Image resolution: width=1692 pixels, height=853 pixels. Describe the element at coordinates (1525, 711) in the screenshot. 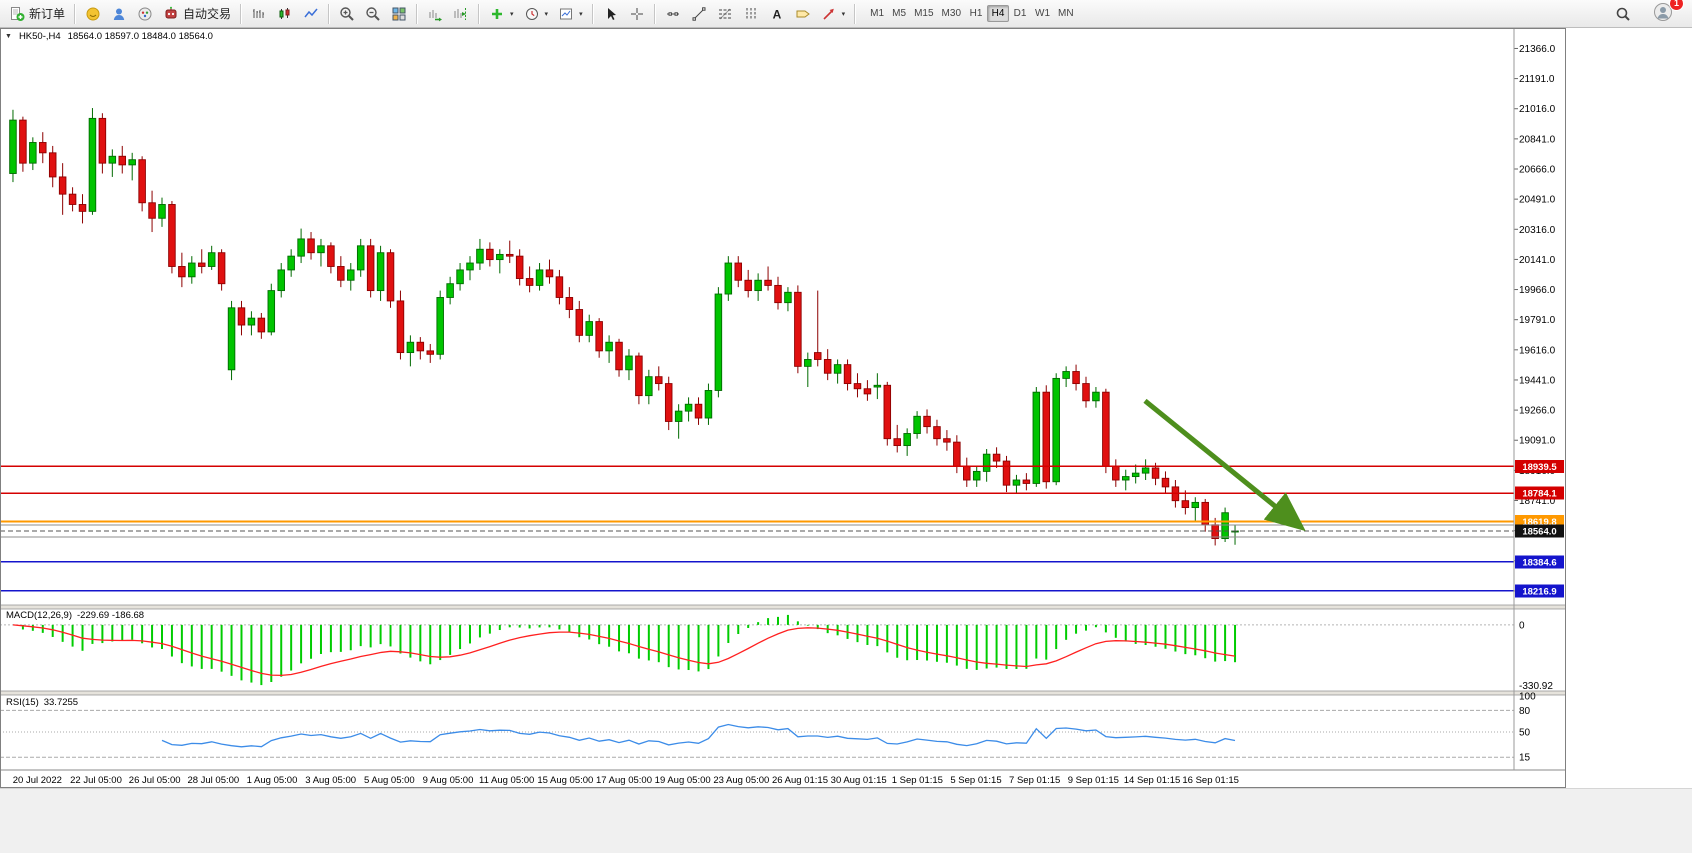

I see `svg-text: 80` at that location.